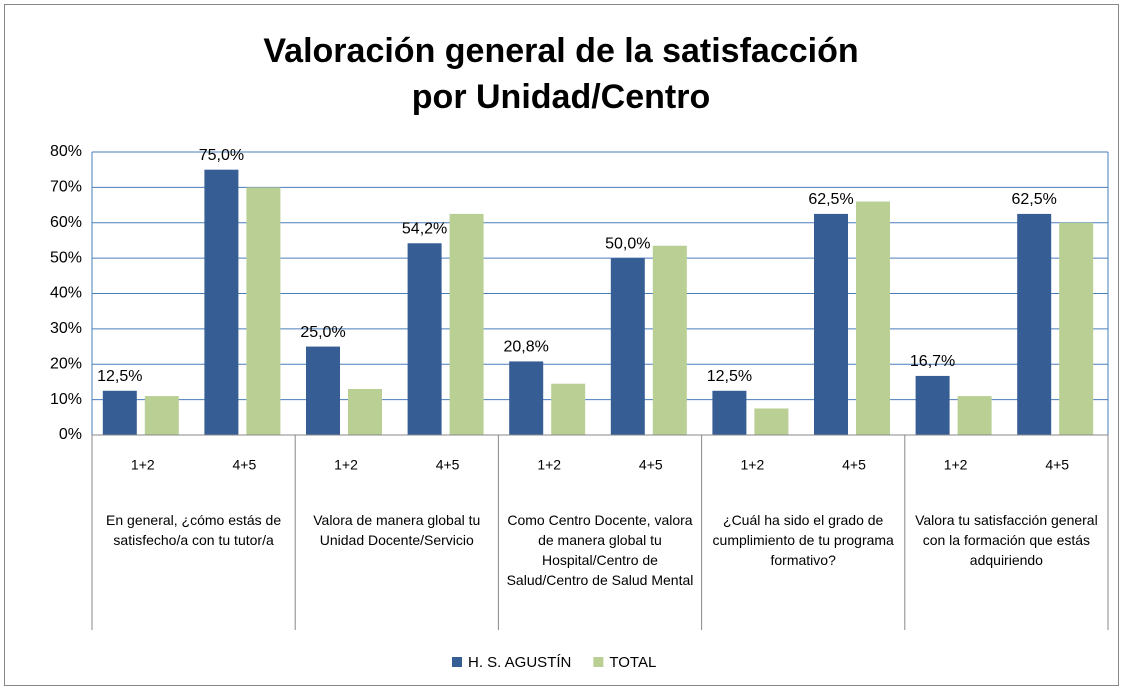  I want to click on y-tick-label: 80%, so click(66, 151).